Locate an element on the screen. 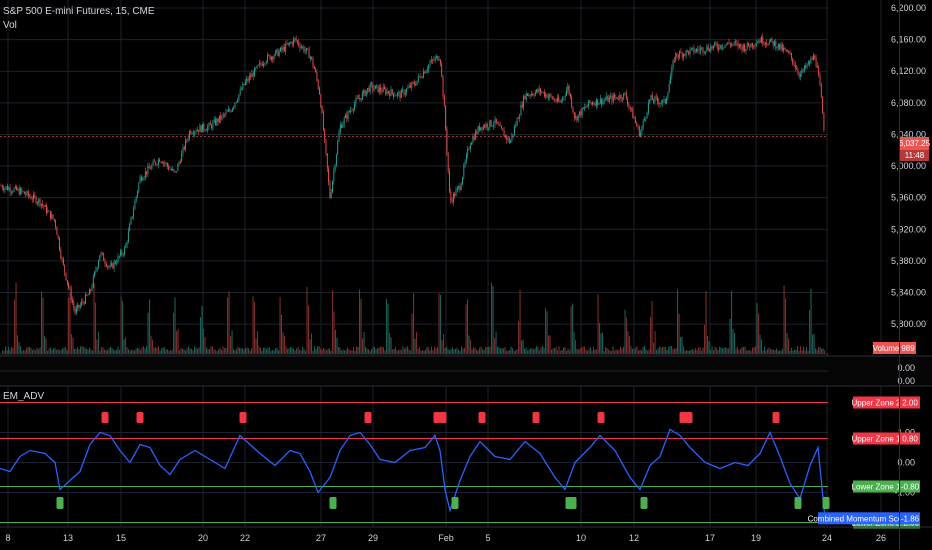 The width and height of the screenshot is (932, 550). sell-signal-marker is located at coordinates (437, 417).